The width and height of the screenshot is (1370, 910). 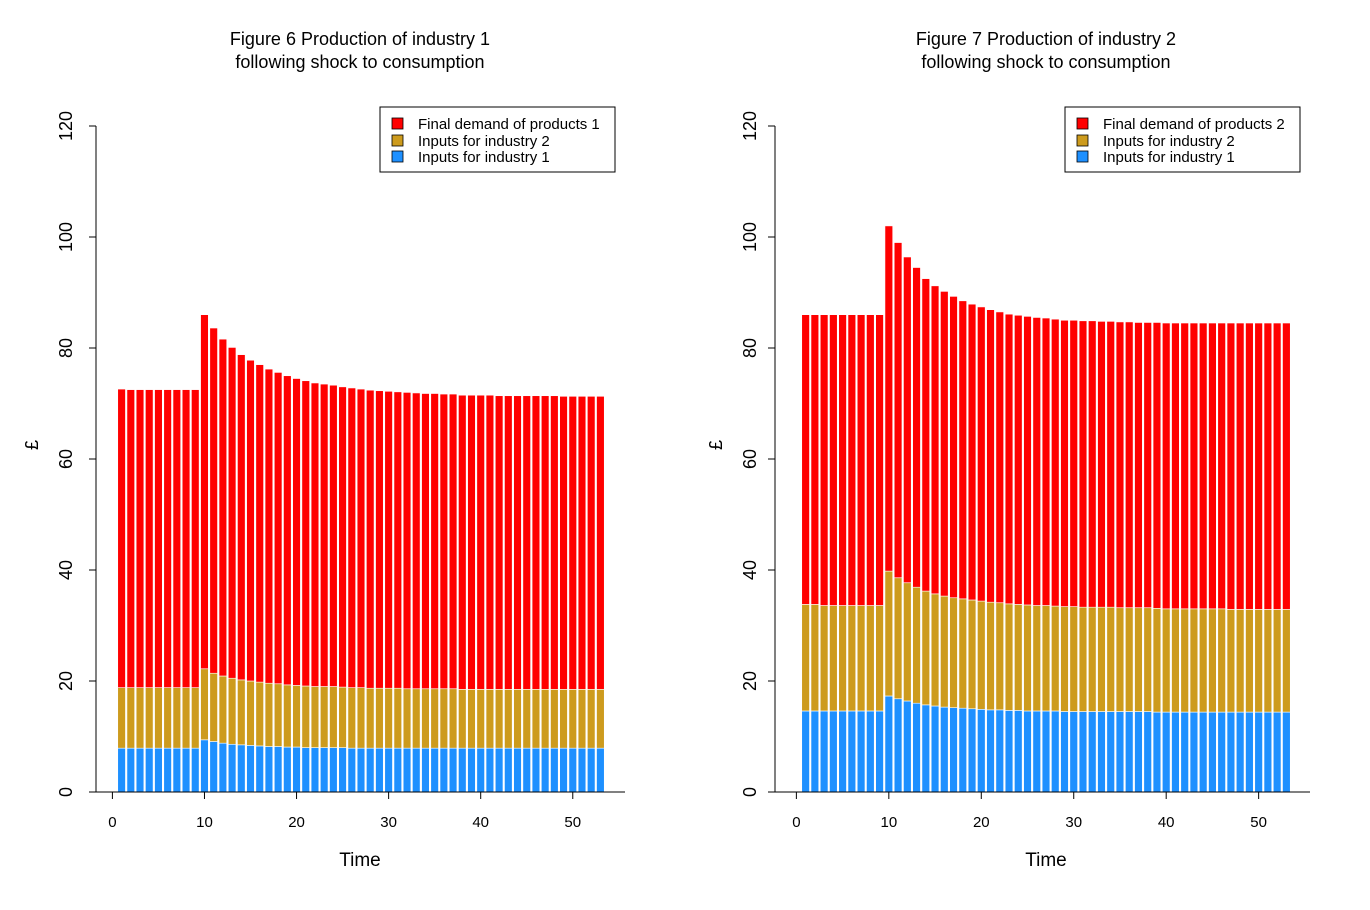 I want to click on legend-box, so click(x=1182, y=139).